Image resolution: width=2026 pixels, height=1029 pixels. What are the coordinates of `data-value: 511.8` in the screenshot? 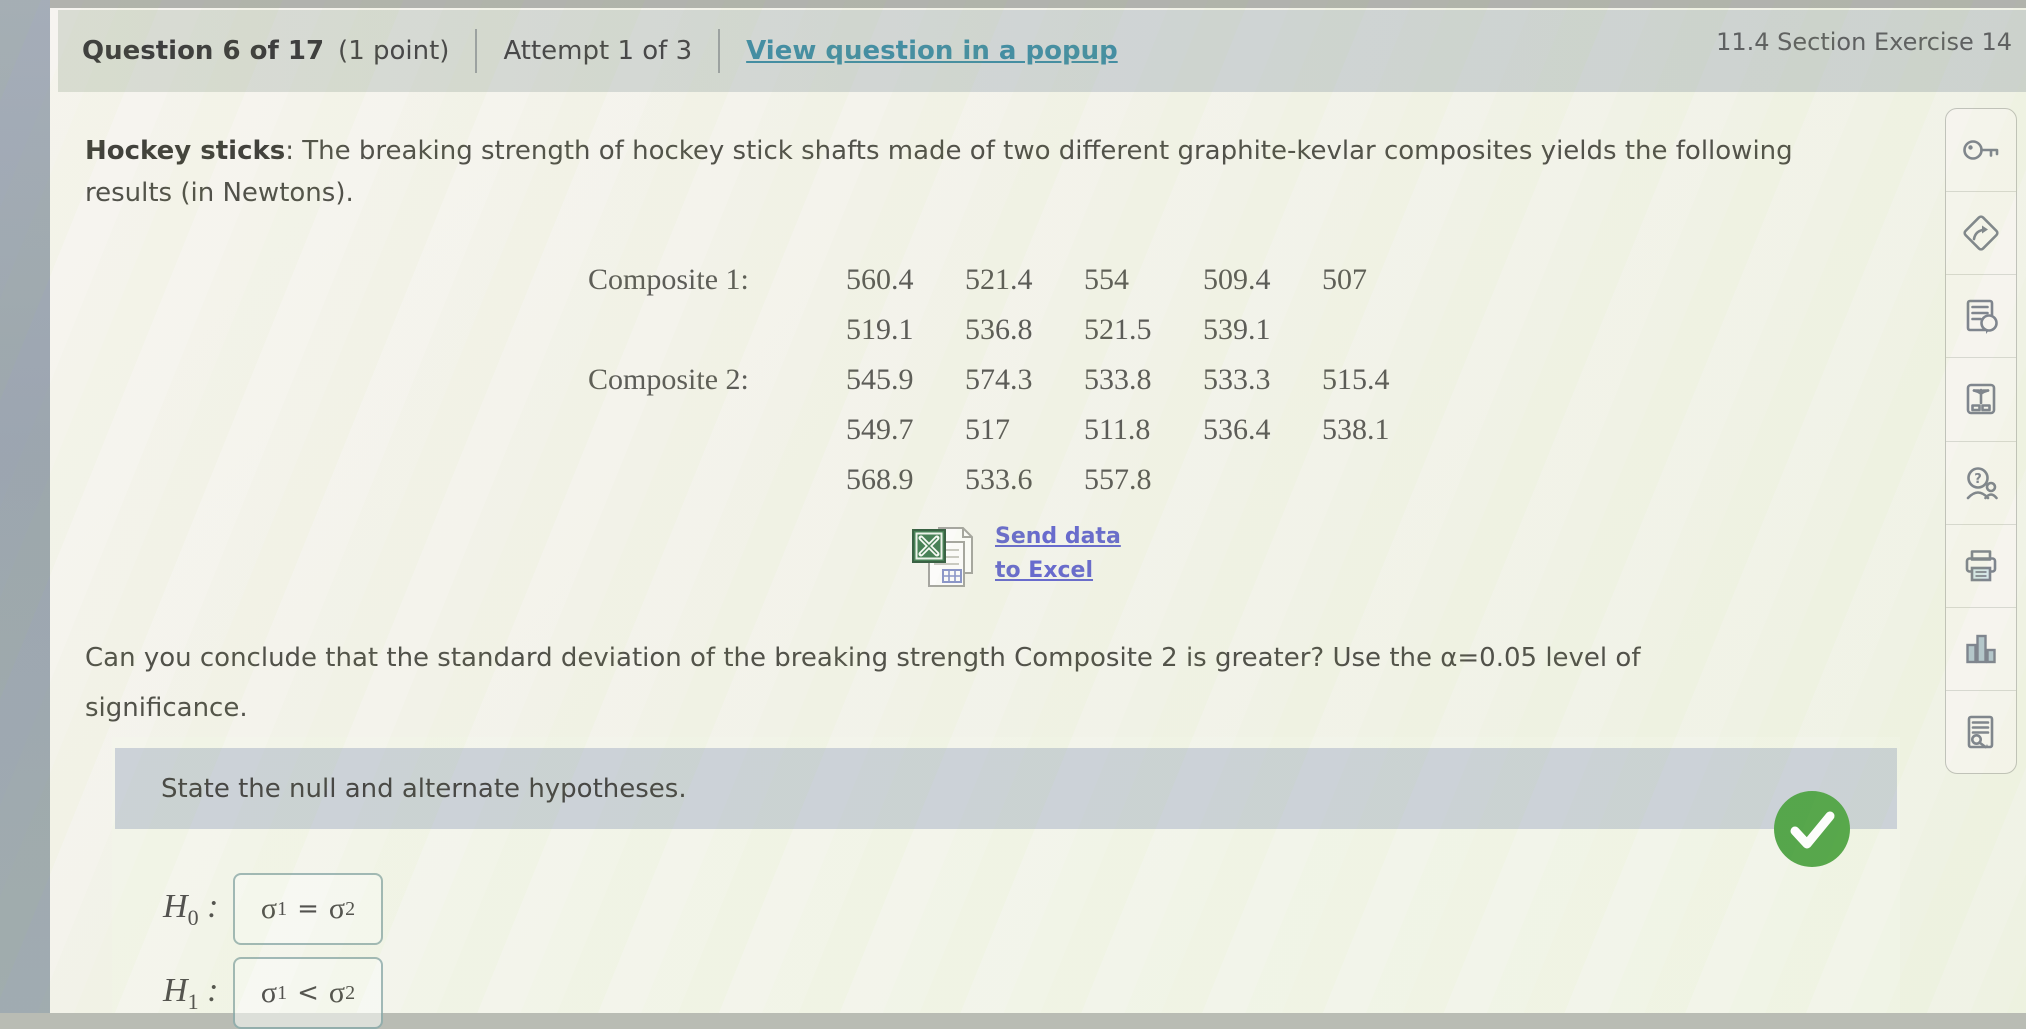 It's located at (1117, 429).